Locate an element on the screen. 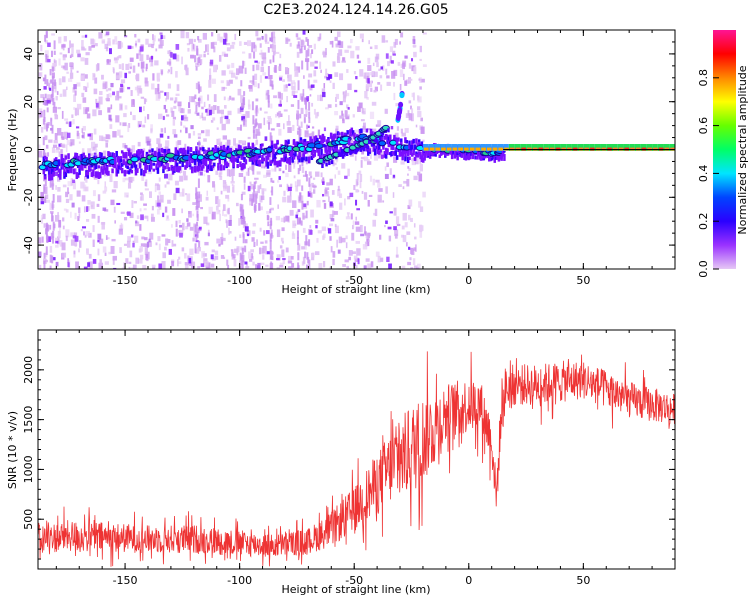  y-tick-label: 40 is located at coordinates (28, 54).